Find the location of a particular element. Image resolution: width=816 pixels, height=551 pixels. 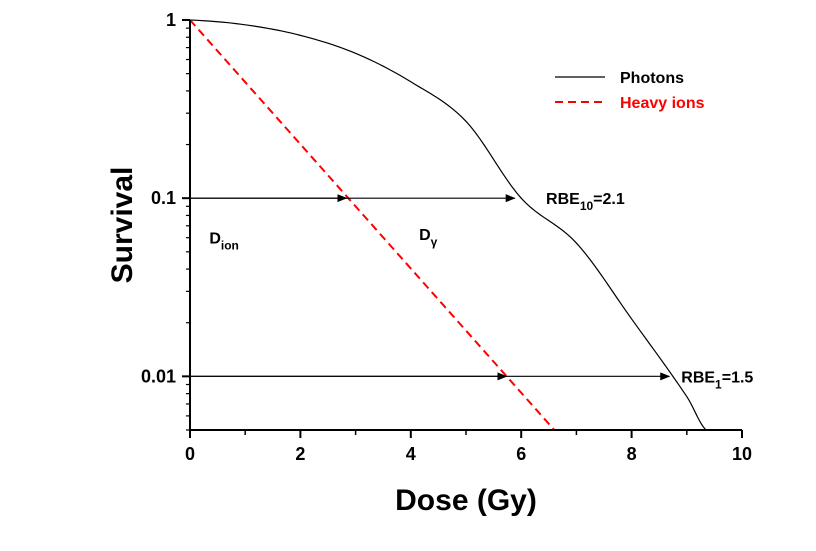

x-tick-label: 0 is located at coordinates (190, 454).